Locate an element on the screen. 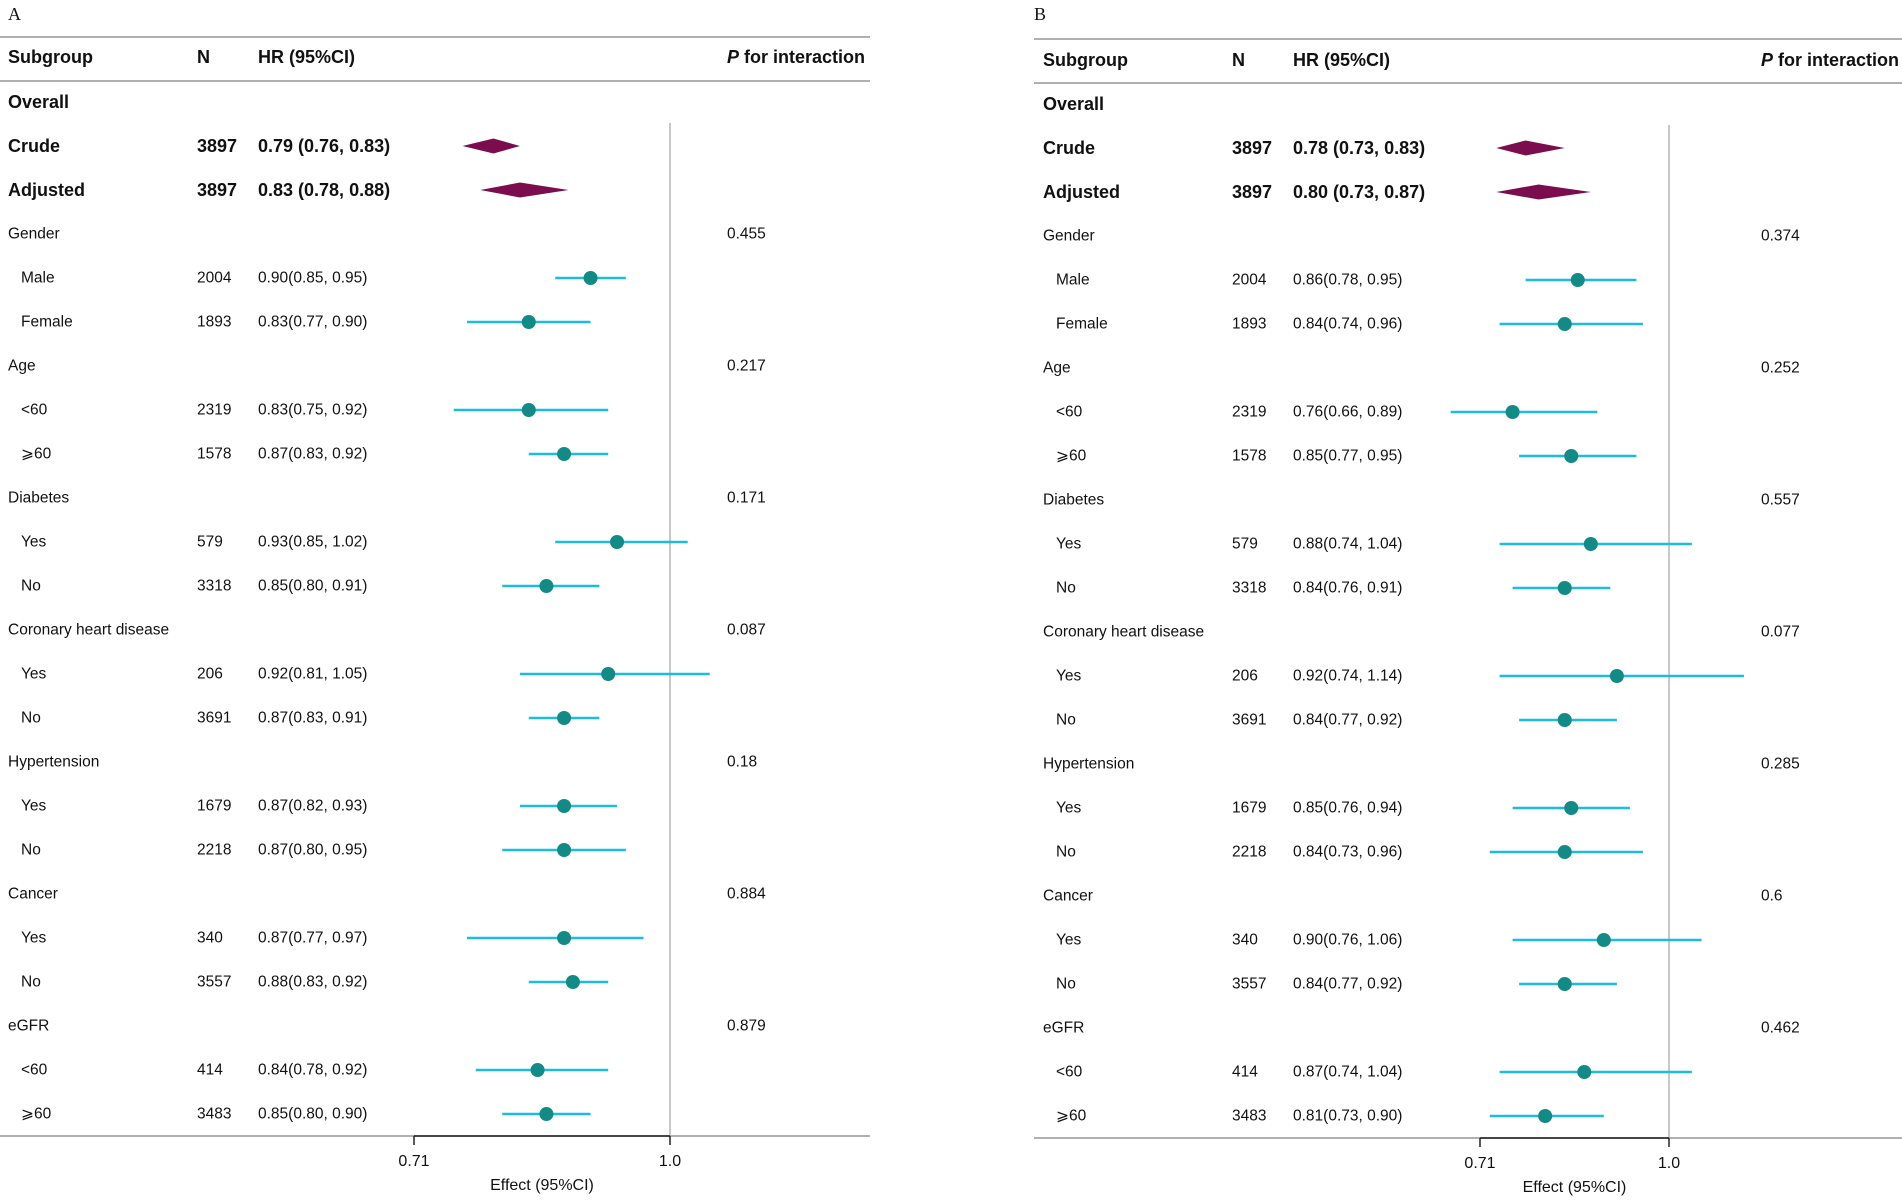 This screenshot has width=1902, height=1204. overall-label: Crude is located at coordinates (34, 146).